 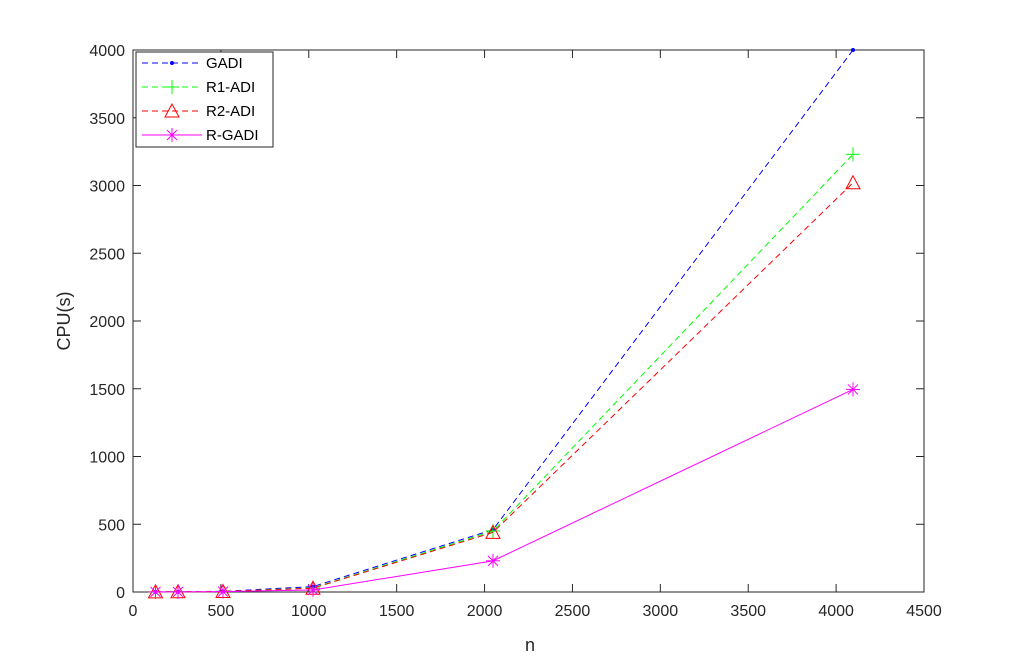 I want to click on data-point-gadi, so click(x=852, y=50).